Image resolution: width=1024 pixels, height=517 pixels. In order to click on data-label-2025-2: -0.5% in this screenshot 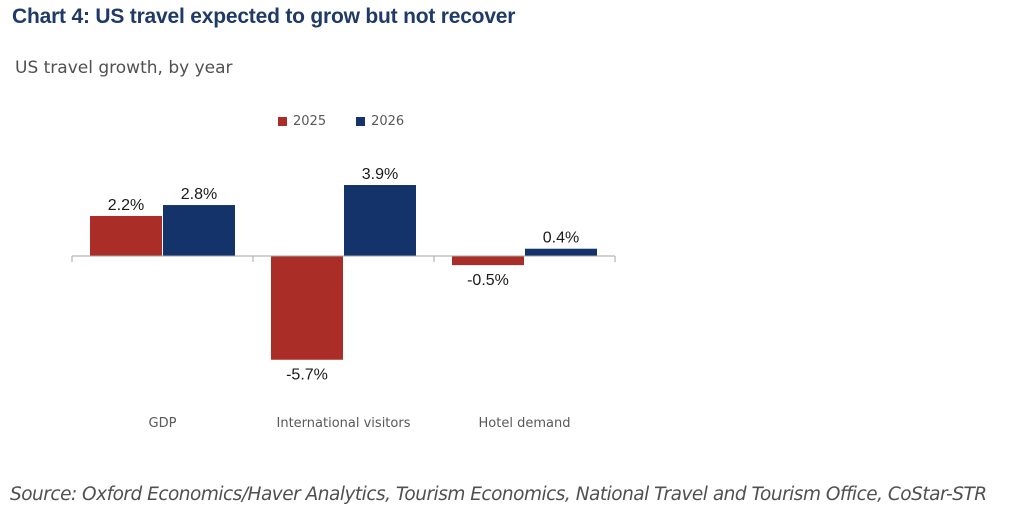, I will do `click(488, 280)`.